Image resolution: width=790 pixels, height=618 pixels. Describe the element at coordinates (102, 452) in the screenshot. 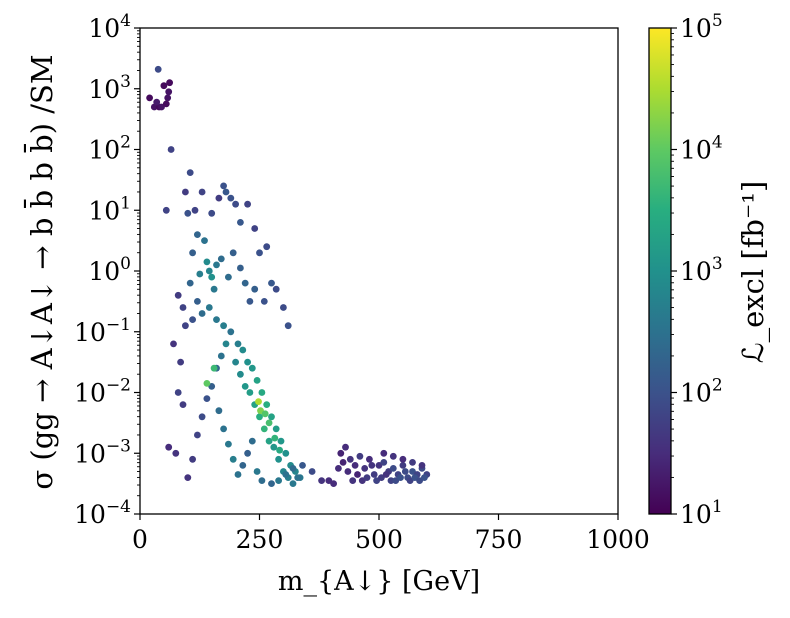

I see `y-tick-label: 10⁻³` at that location.